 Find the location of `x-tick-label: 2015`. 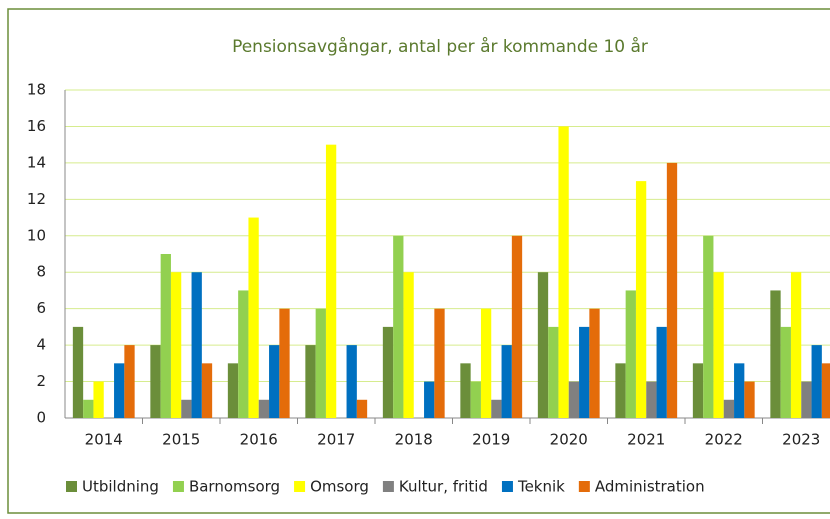

x-tick-label: 2015 is located at coordinates (181, 440).